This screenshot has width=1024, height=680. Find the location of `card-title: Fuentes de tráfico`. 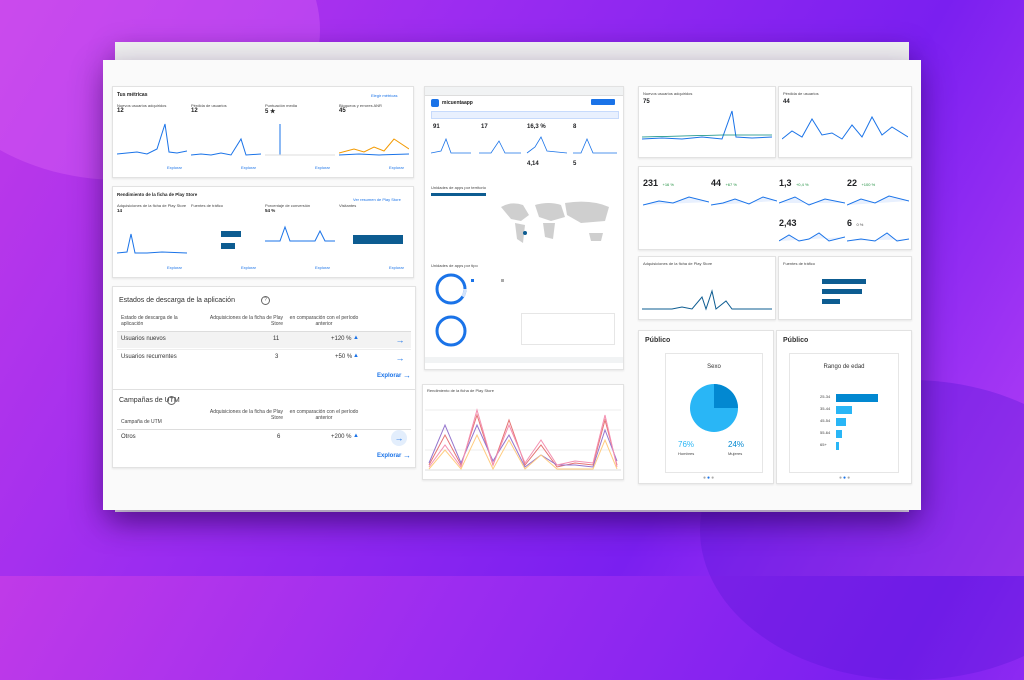

card-title: Fuentes de tráfico is located at coordinates (799, 263).